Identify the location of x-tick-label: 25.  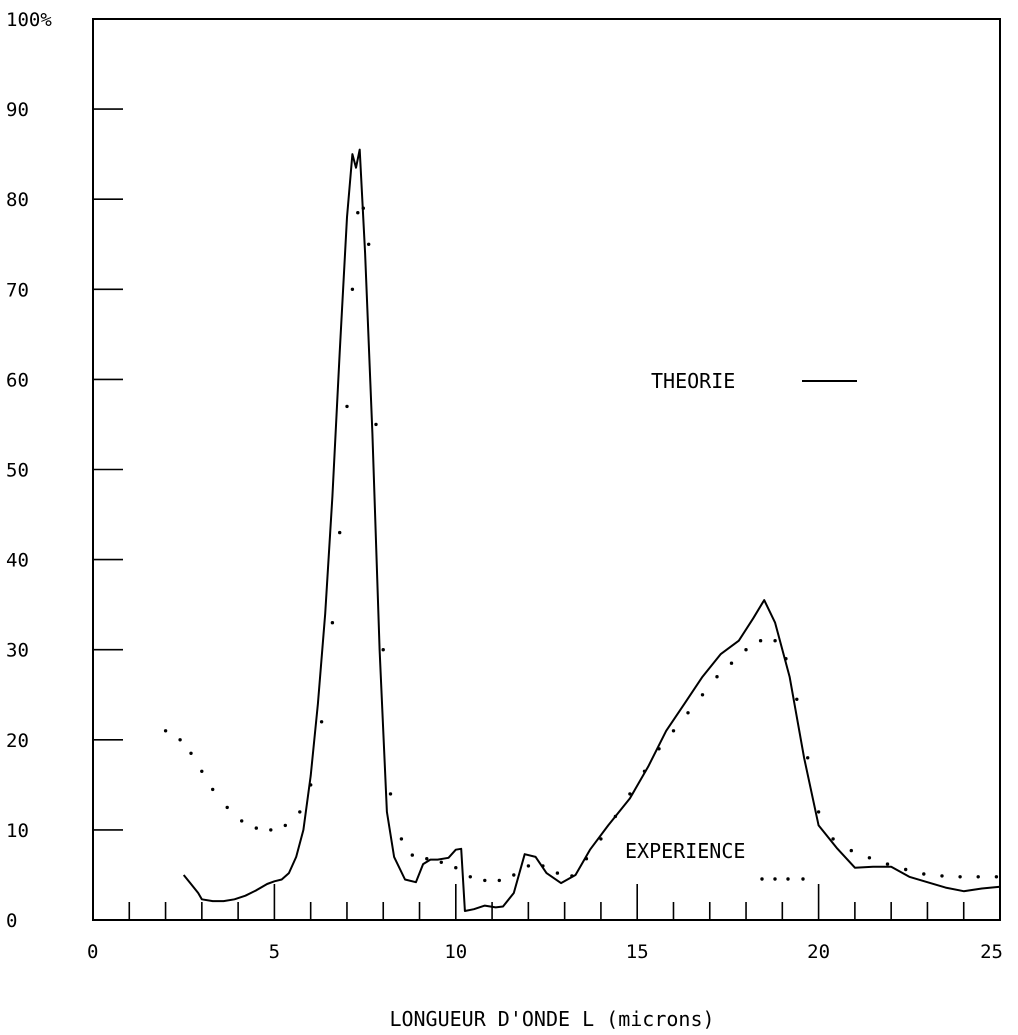
(991, 952).